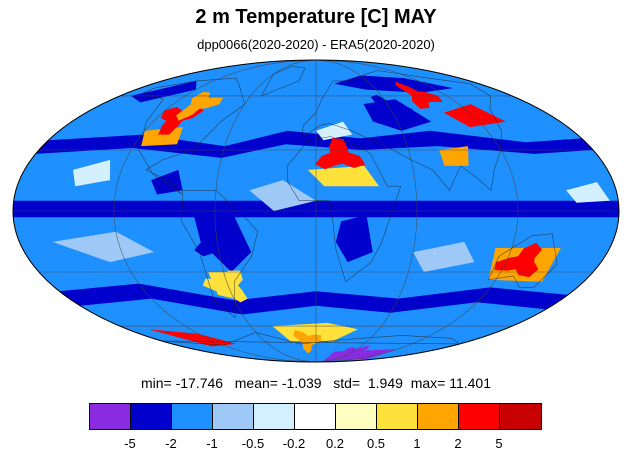  What do you see at coordinates (316, 17) in the screenshot?
I see `map-title: 2 m Temperature [C] MAY` at bounding box center [316, 17].